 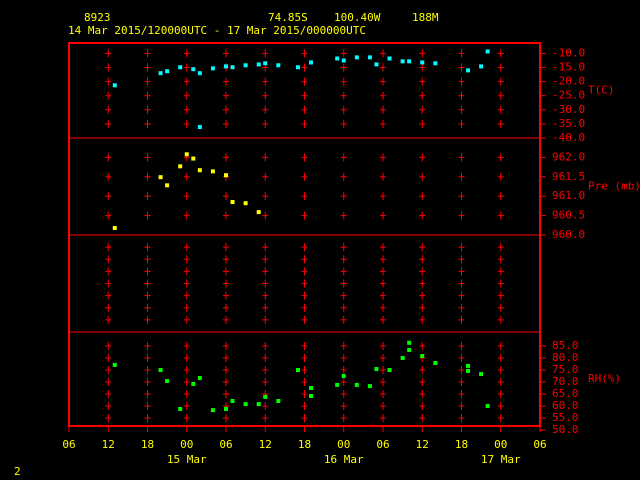 I want to click on elevation: 188M, so click(x=425, y=17).